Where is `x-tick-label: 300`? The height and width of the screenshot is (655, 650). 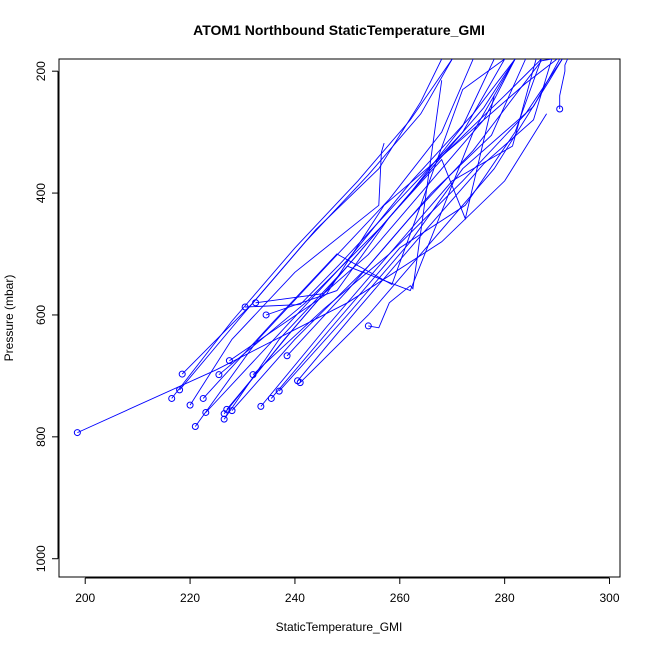
x-tick-label: 300 is located at coordinates (609, 598).